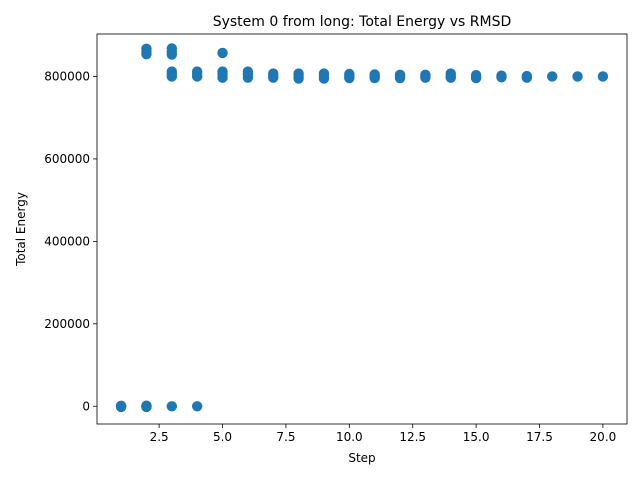 Image resolution: width=640 pixels, height=480 pixels. I want to click on x-tick-label: 12.5, so click(412, 437).